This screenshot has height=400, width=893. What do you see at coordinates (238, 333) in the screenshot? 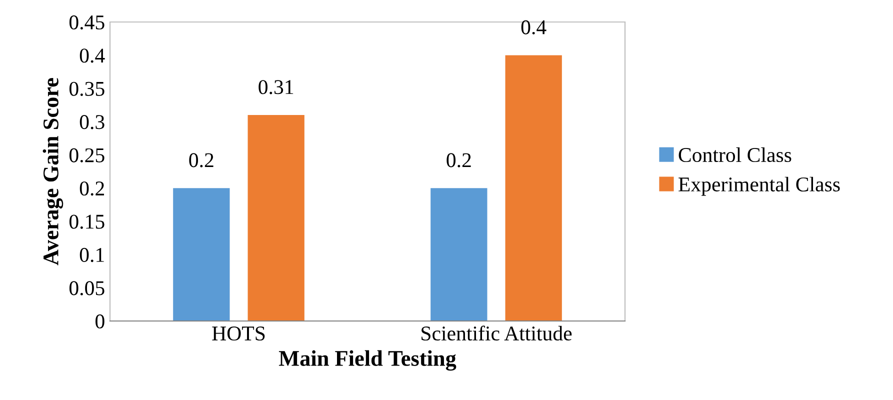
I see `x-tick-label: HOTS` at bounding box center [238, 333].